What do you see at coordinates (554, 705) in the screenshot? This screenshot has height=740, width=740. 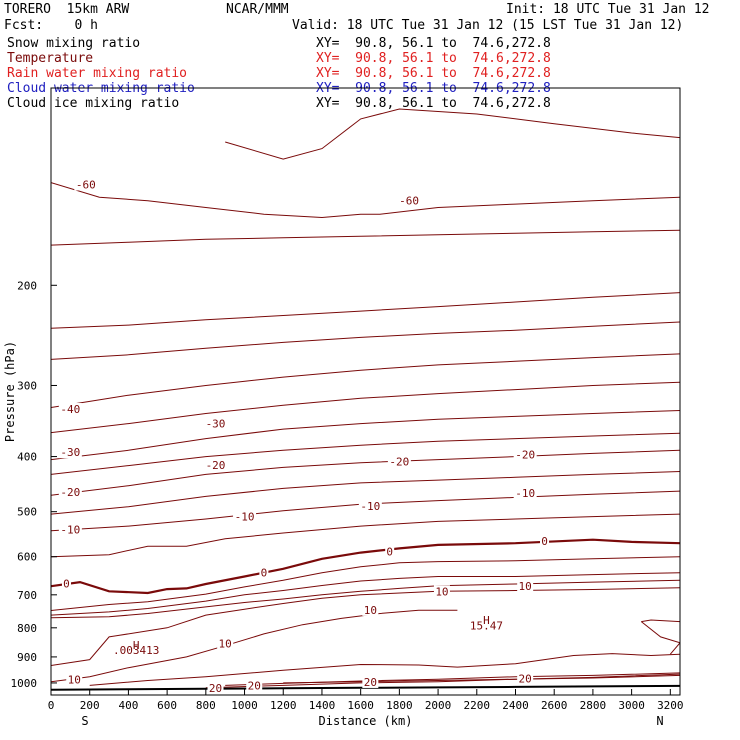 I see `x-tick-label-13: 2600` at bounding box center [554, 705].